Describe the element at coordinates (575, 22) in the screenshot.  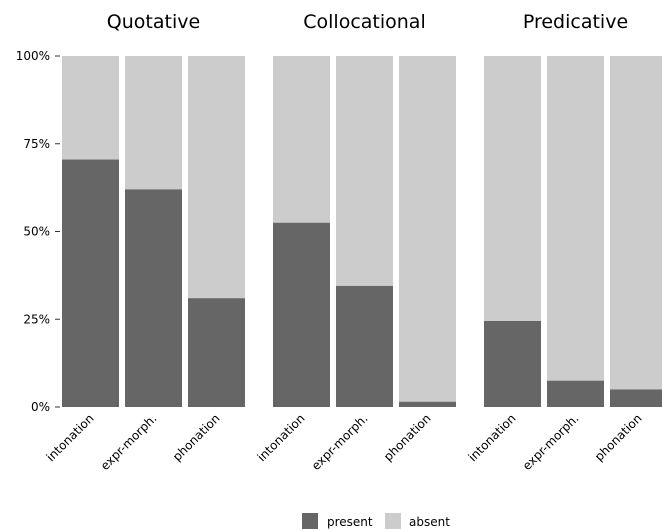
I see `panel-title: Predicative` at that location.